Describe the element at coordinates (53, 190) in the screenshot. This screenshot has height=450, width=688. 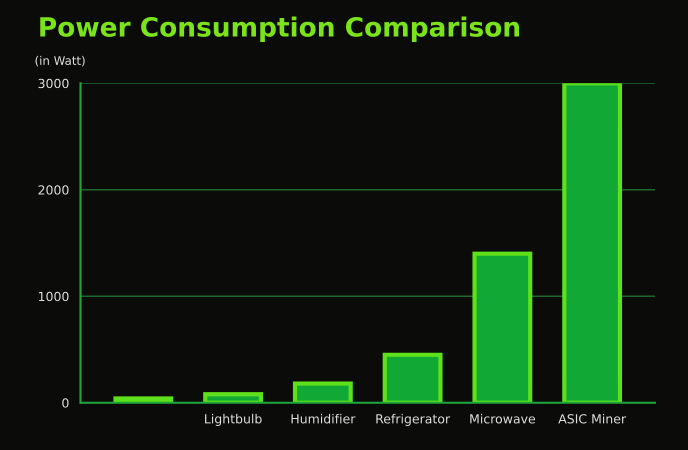
I see `y-tick-label: 2000` at that location.